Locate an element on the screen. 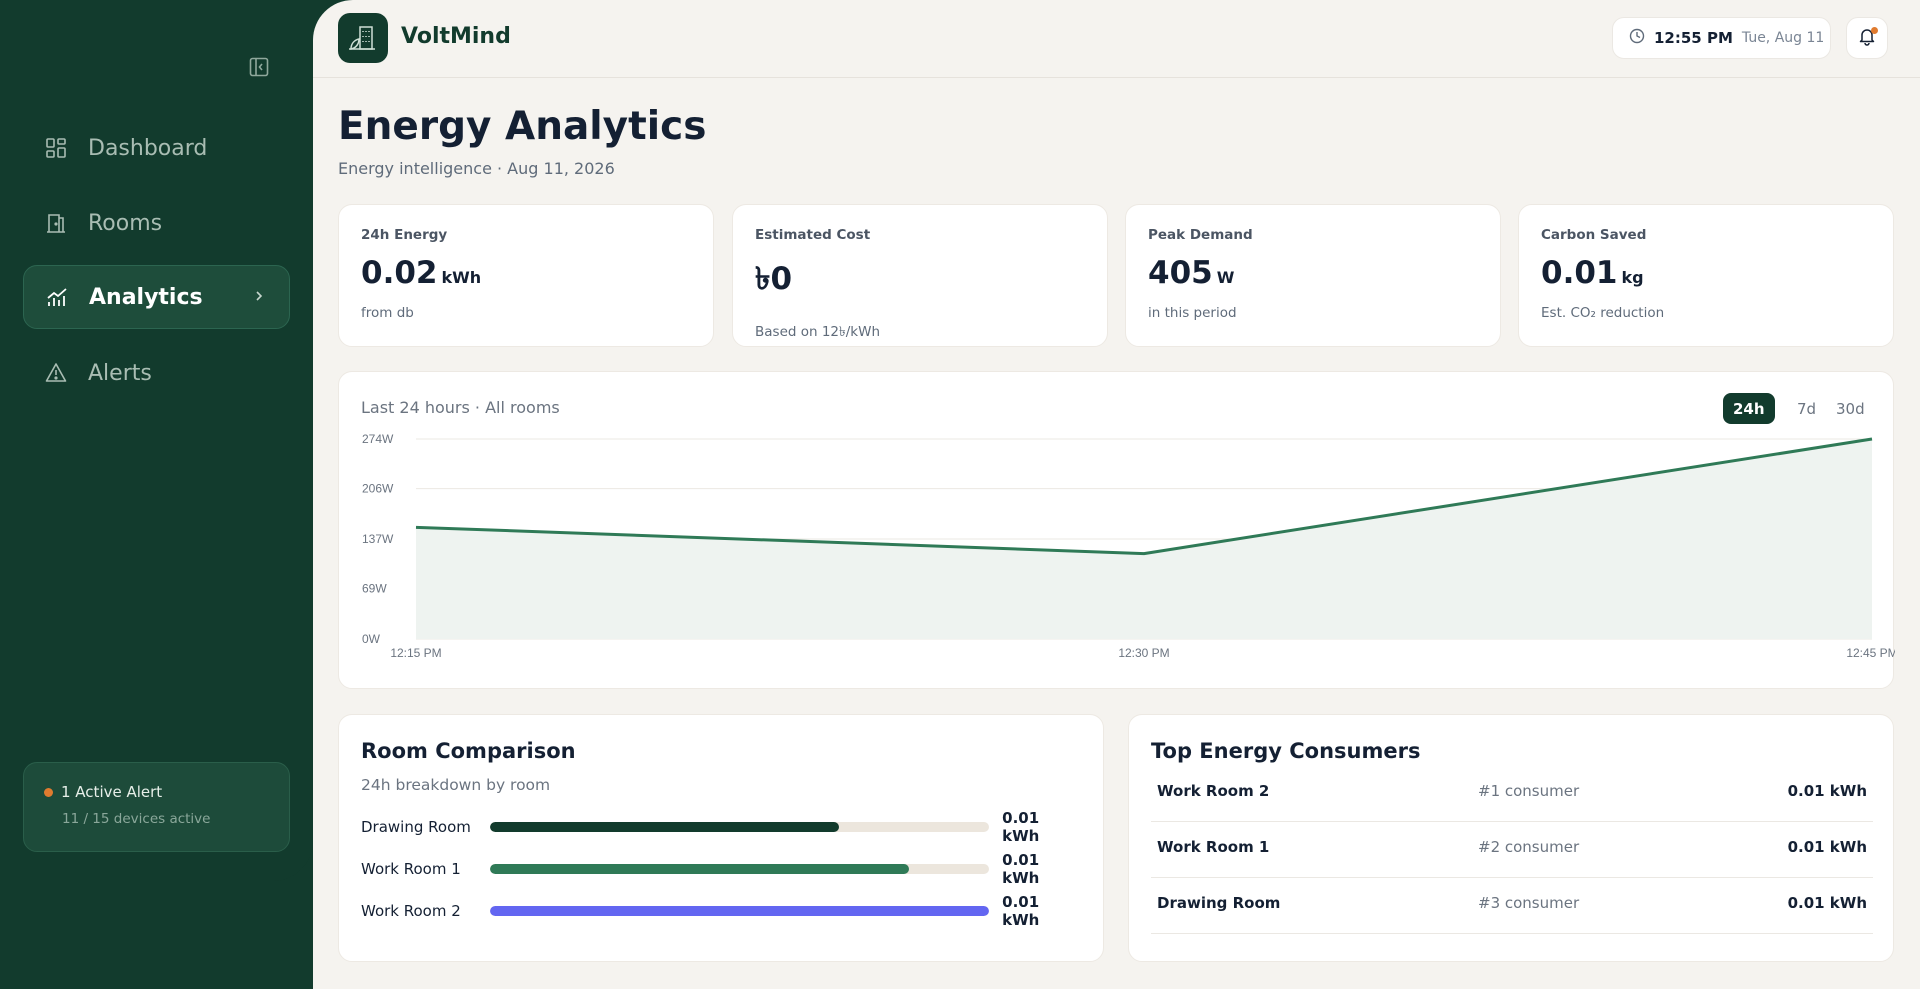 The height and width of the screenshot is (989, 1920). stat-card-energy: 24h Energy 0.02 kWh from db is located at coordinates (526, 275).